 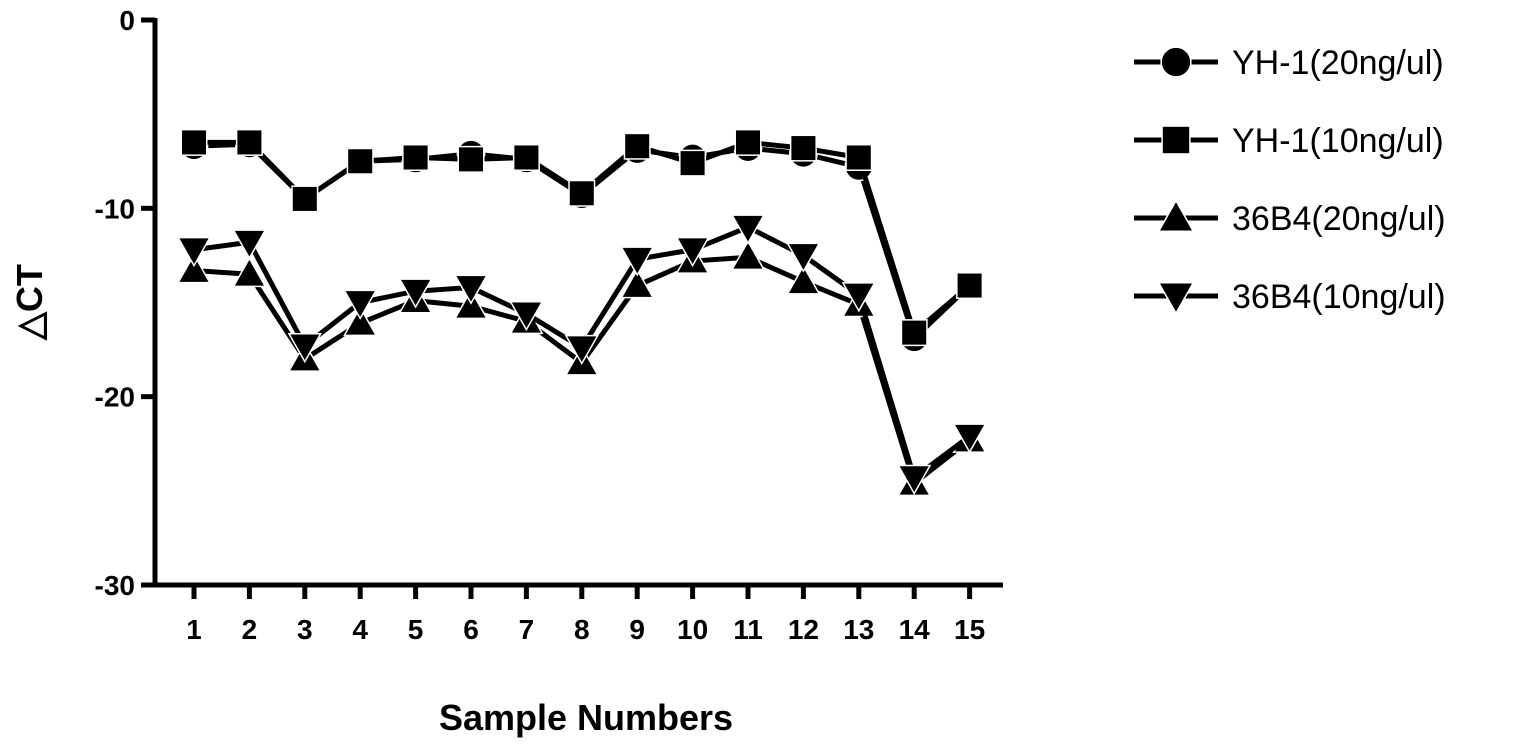 I want to click on x-tick-label: 7, so click(x=527, y=629).